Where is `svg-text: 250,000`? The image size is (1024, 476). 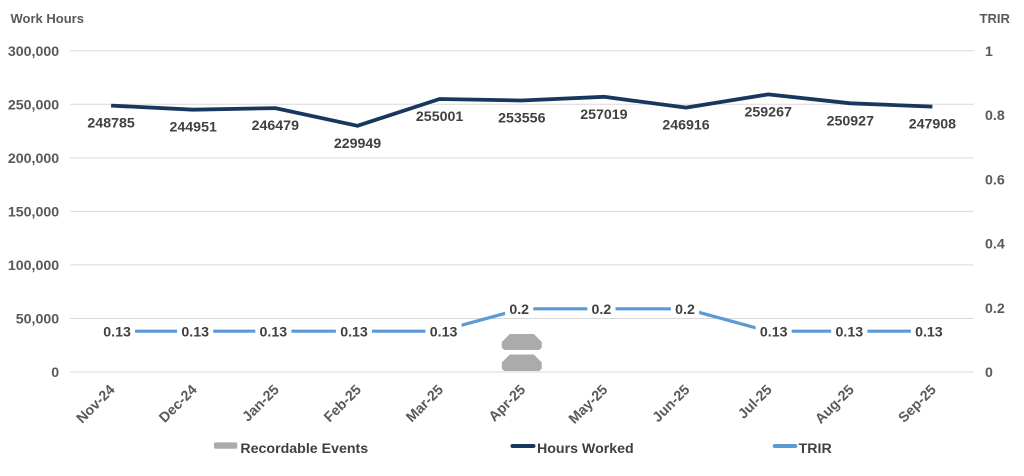
svg-text: 250,000 is located at coordinates (33, 105).